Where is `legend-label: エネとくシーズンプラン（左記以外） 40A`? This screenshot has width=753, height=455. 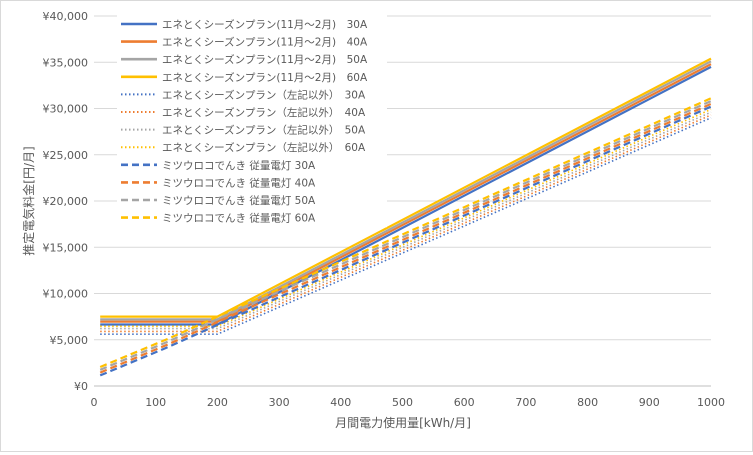
legend-label: エネとくシーズンプラン（左記以外） 40A is located at coordinates (264, 112).